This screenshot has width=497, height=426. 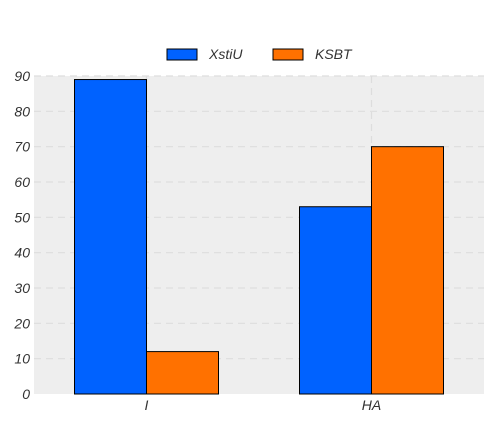 What do you see at coordinates (183, 373) in the screenshot?
I see `bar-KSBT-I` at bounding box center [183, 373].